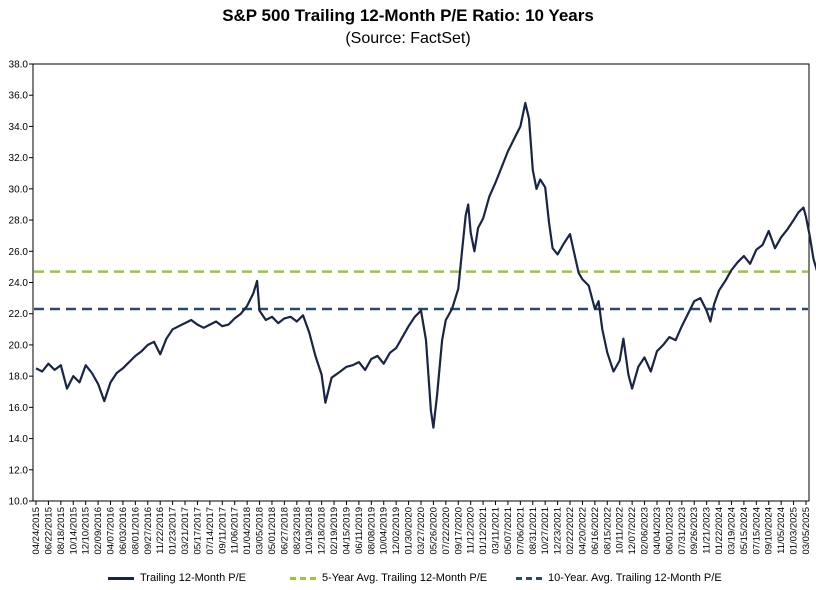 This screenshot has width=816, height=590. What do you see at coordinates (781, 530) in the screenshot?
I see `x-tick-label: 11/05/2024` at bounding box center [781, 530].